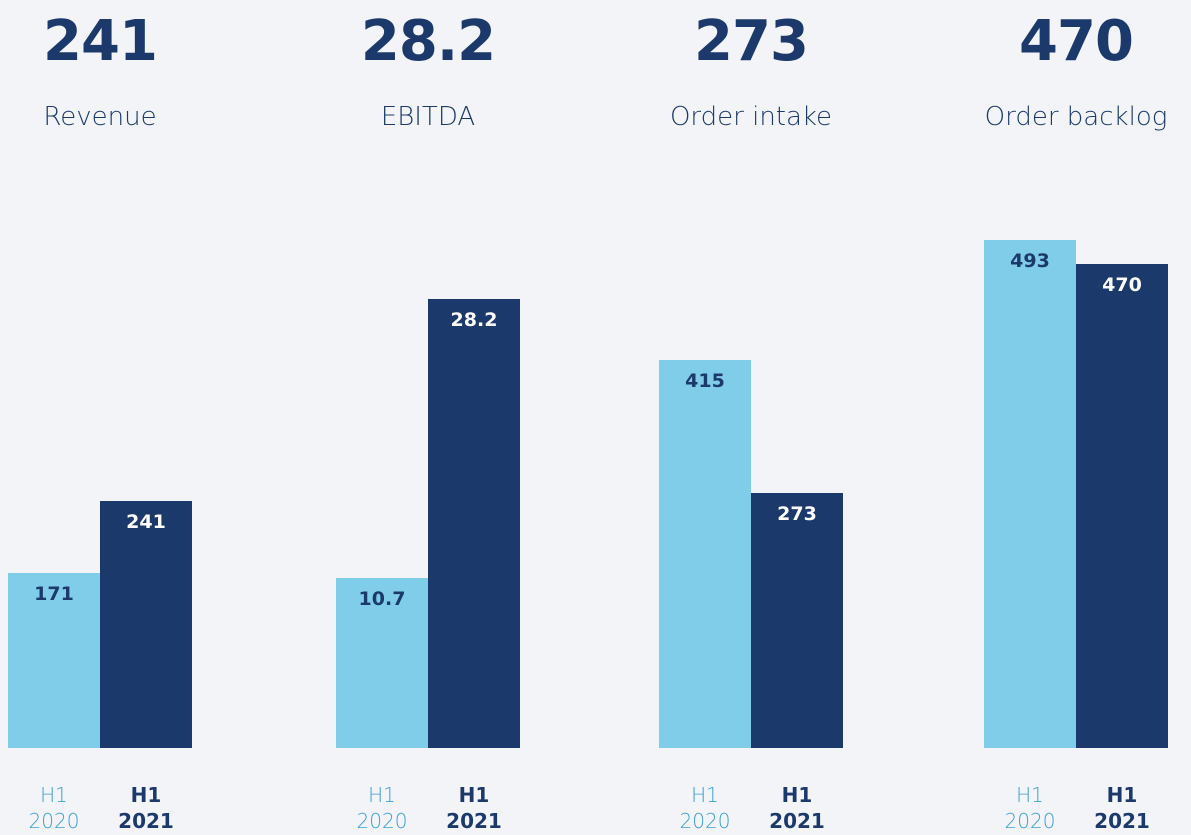 The image size is (1191, 835). Describe the element at coordinates (1122, 284) in the screenshot. I see `value-label: 470` at that location.